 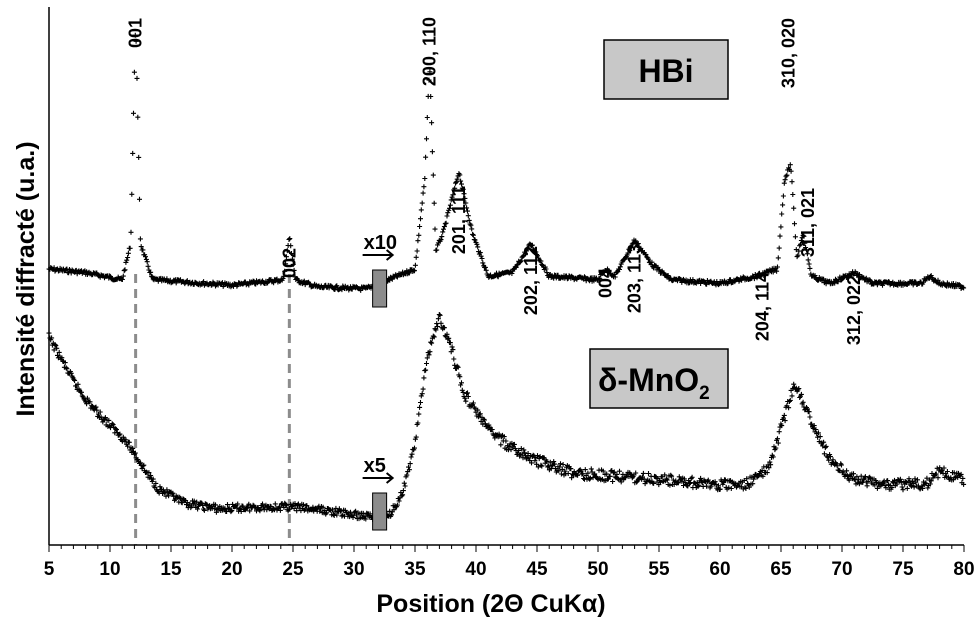 I want to click on mno2-label-box, so click(x=659, y=378).